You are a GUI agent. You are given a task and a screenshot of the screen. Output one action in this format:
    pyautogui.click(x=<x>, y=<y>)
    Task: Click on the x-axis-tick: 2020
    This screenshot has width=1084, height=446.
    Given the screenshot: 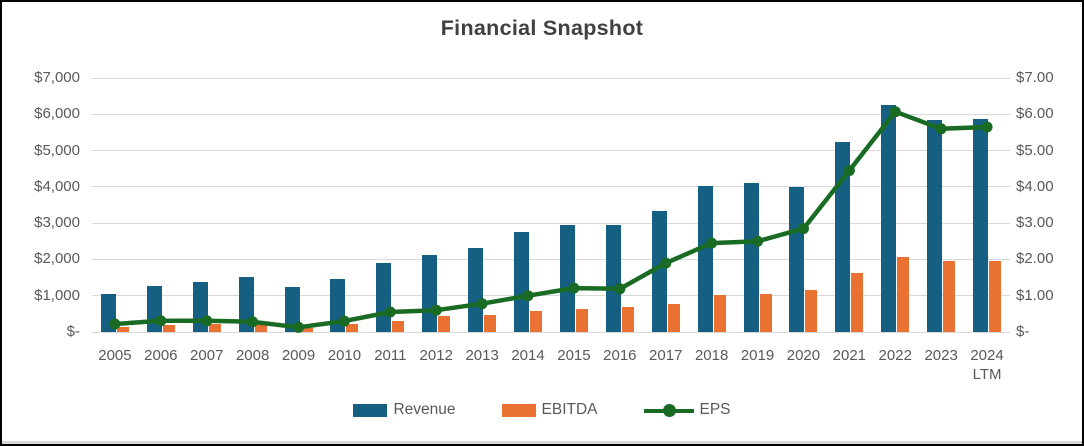 What is the action you would take?
    pyautogui.click(x=803, y=355)
    